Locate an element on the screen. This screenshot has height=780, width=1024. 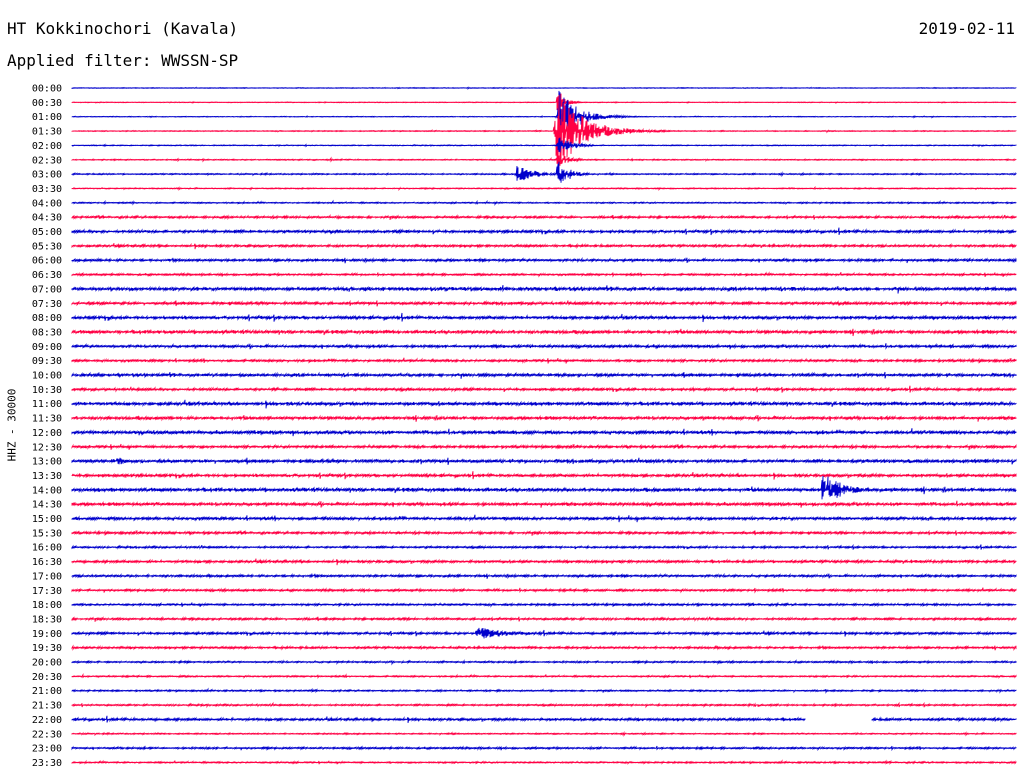
trace-time-label: 10:30 is located at coordinates (47, 390).